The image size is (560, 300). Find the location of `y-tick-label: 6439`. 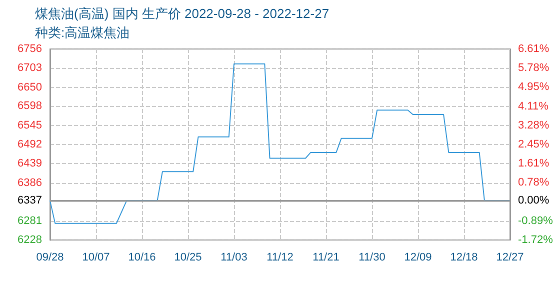

y-tick-label: 6439 is located at coordinates (30, 164).